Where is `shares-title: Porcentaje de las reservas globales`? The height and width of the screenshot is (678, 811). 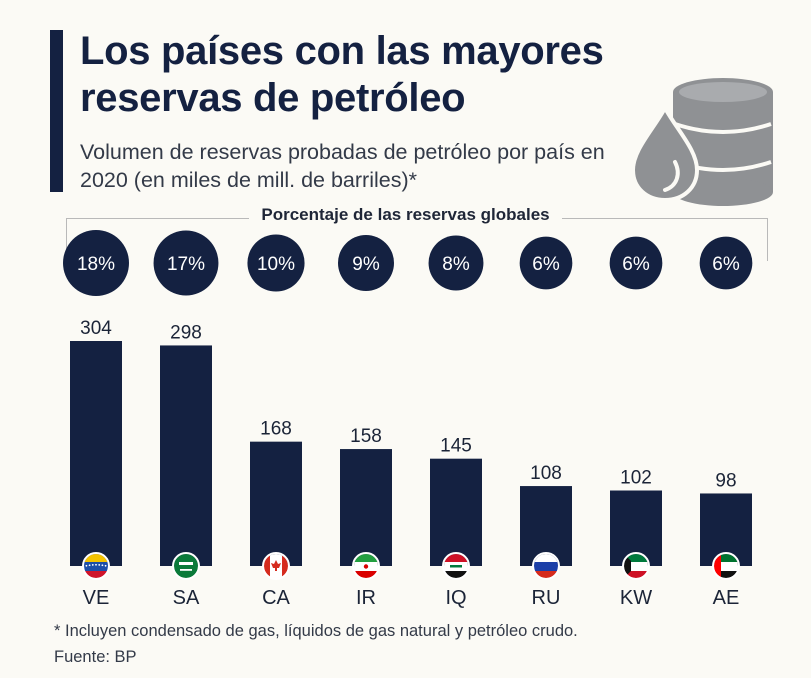 shares-title: Porcentaje de las reservas globales is located at coordinates (405, 215).